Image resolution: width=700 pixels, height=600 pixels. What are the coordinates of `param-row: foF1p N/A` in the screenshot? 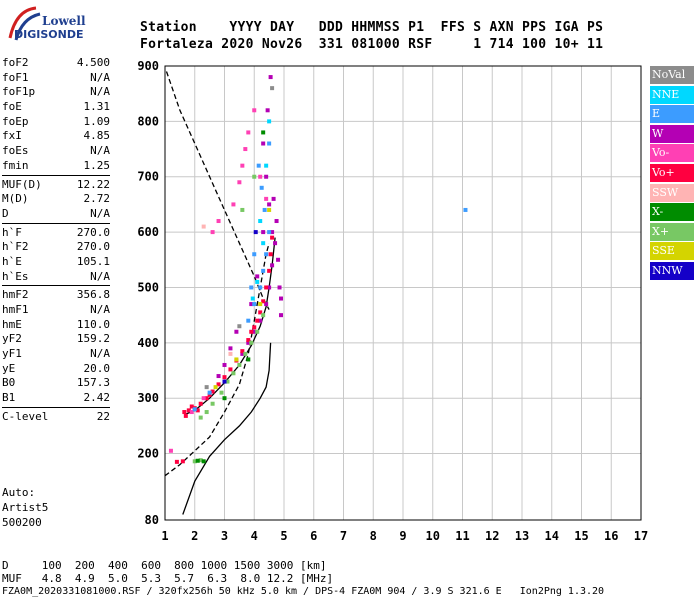 It's located at (56, 92).